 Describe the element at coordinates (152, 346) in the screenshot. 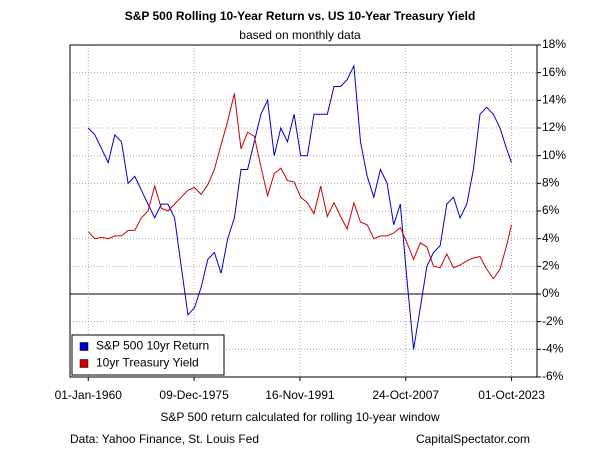

I see `legend-label: S&P 500 10yr Return` at that location.